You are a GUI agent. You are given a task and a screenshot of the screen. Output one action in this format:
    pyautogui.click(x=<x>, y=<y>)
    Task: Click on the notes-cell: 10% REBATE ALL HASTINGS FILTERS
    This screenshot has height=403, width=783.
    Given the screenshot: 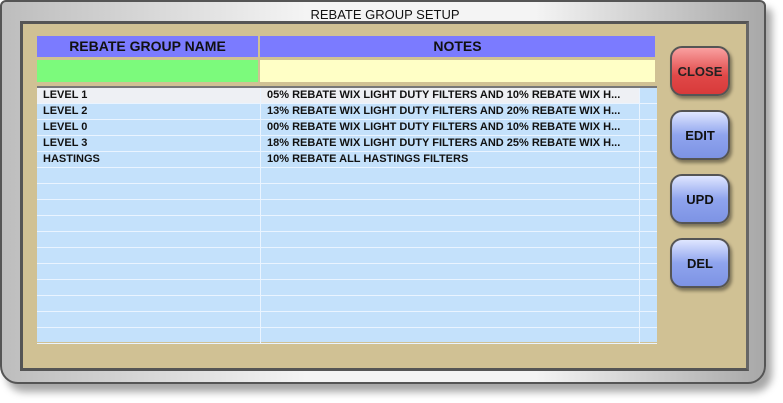 What is the action you would take?
    pyautogui.click(x=450, y=159)
    